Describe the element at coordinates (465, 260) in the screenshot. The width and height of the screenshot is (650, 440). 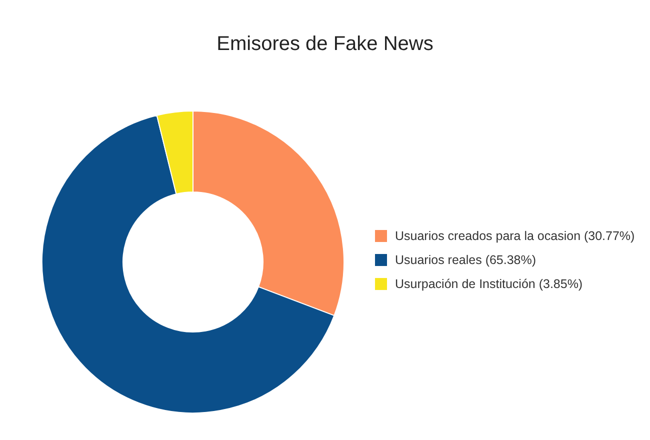
I see `legend-label: Usuarios reales (65.38%)` at that location.